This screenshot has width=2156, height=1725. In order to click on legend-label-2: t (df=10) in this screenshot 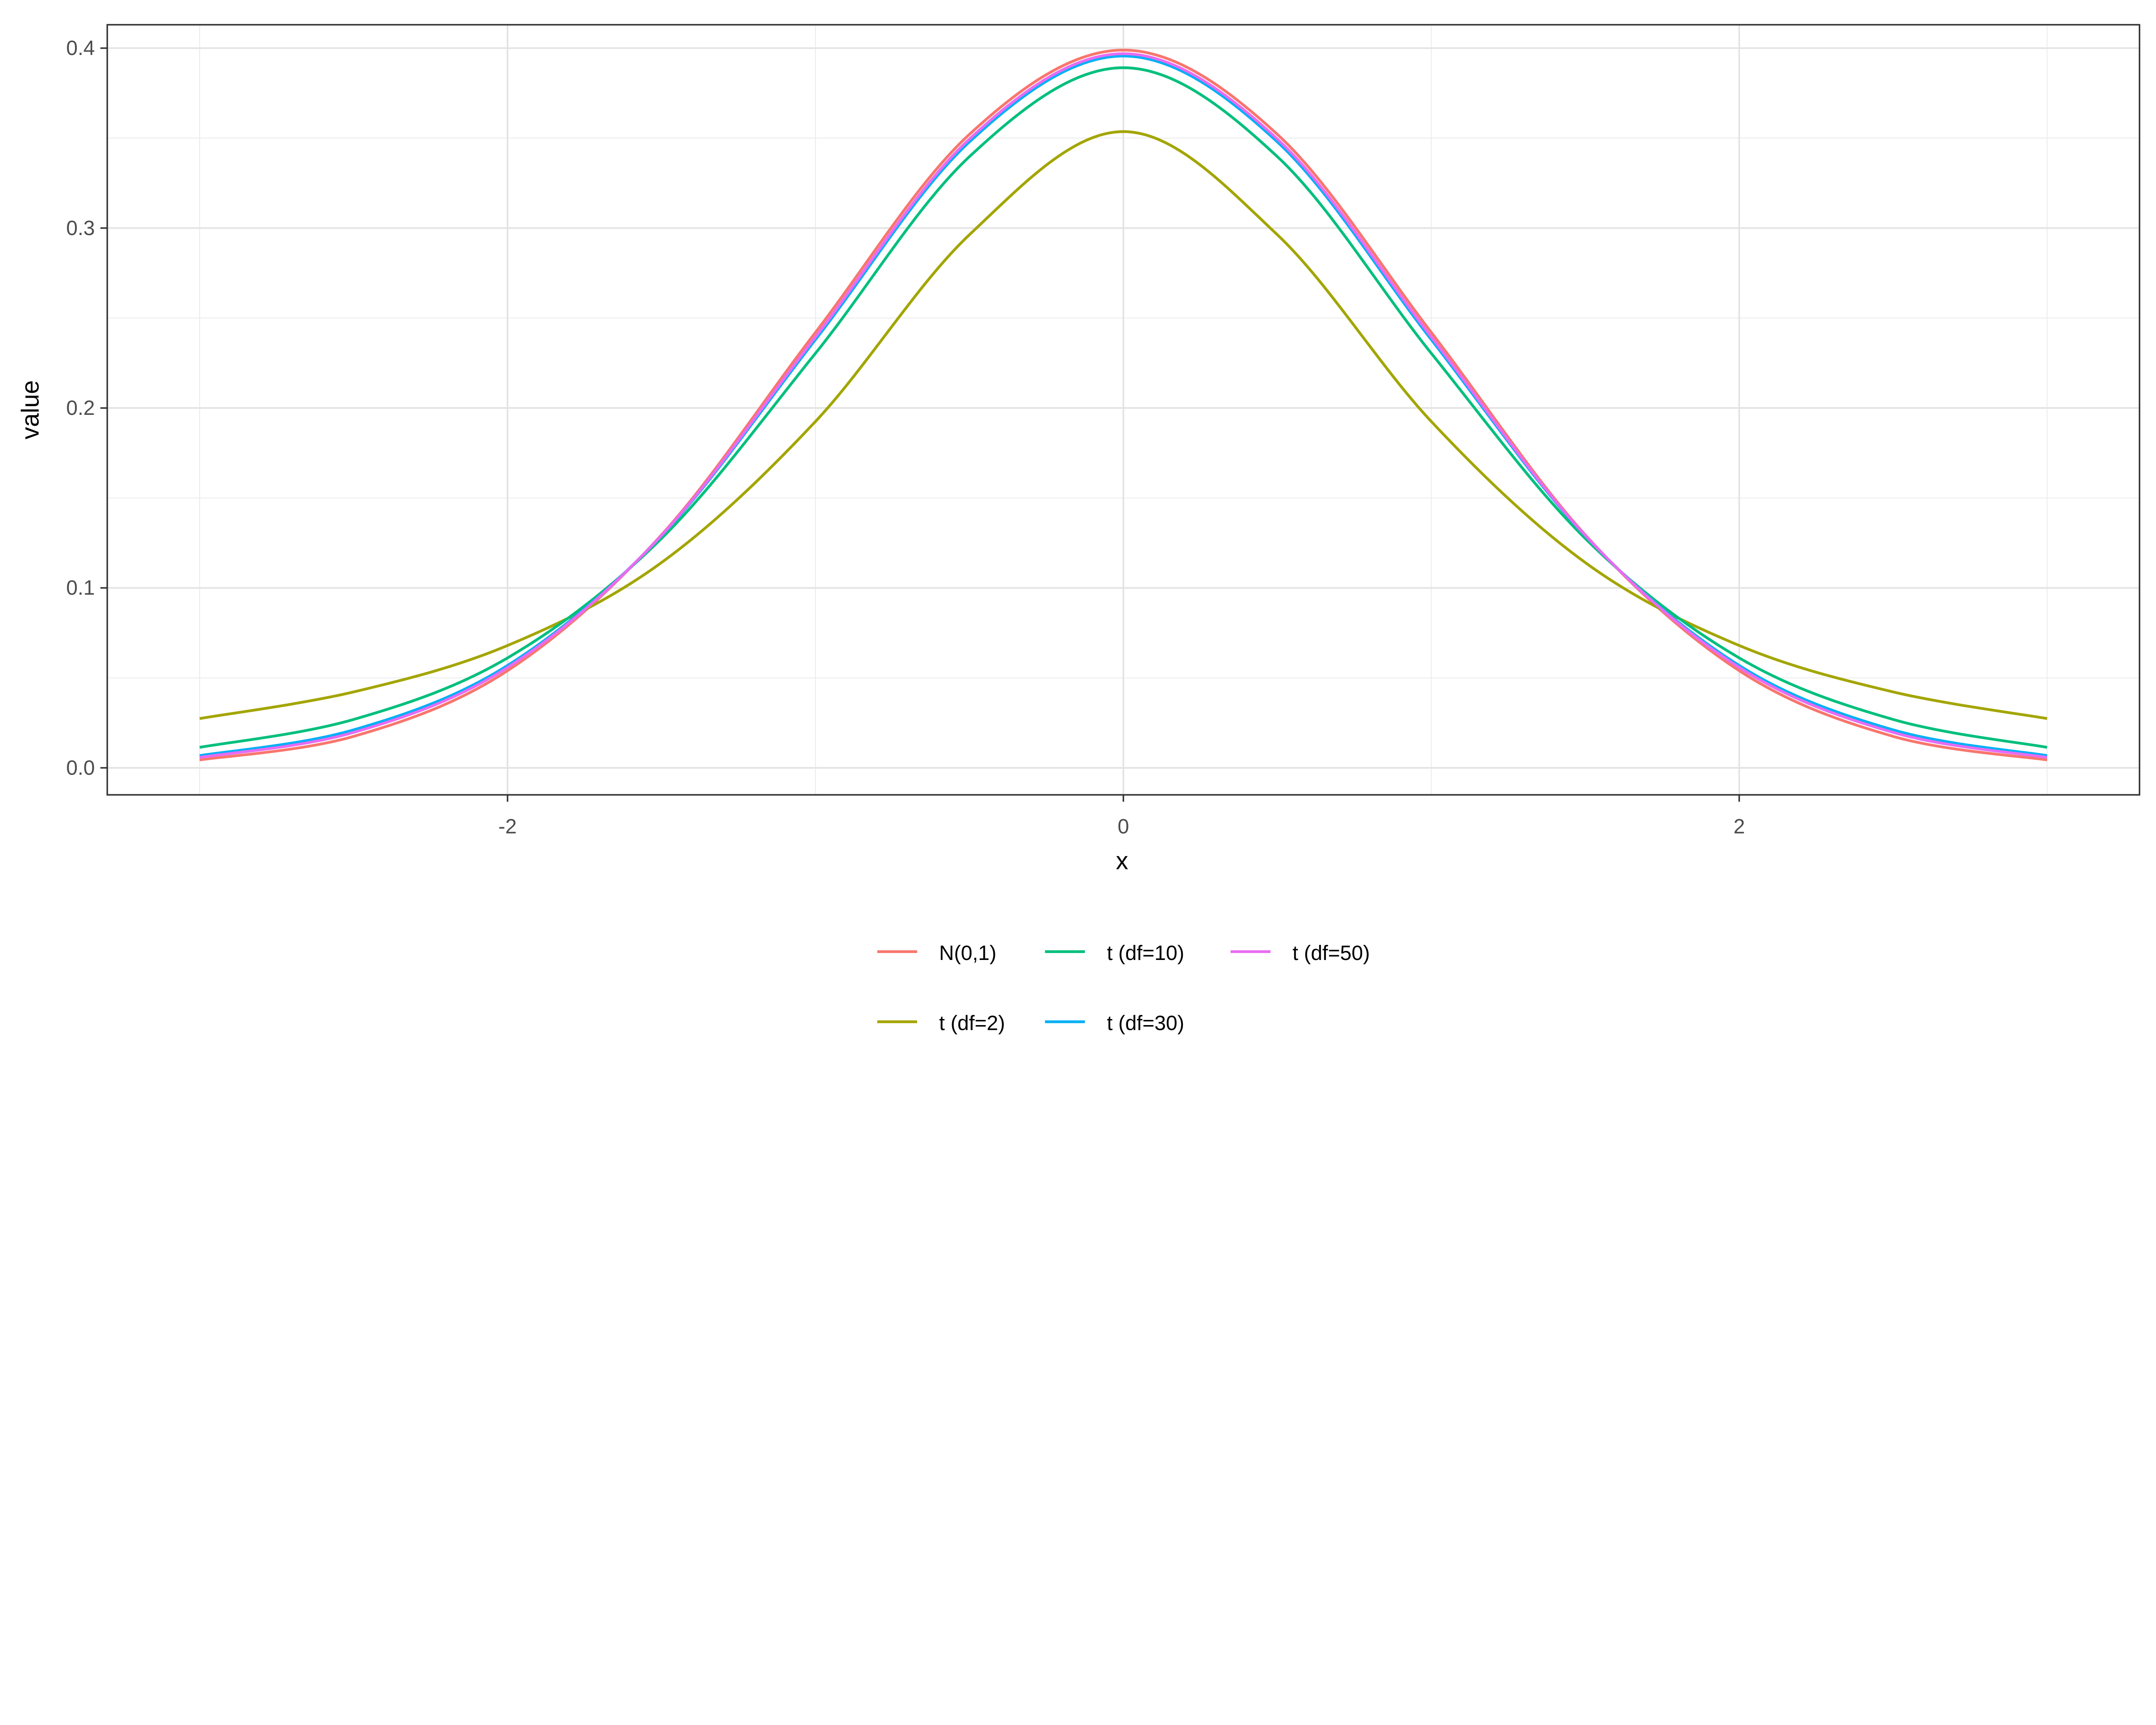, I will do `click(1145, 954)`.